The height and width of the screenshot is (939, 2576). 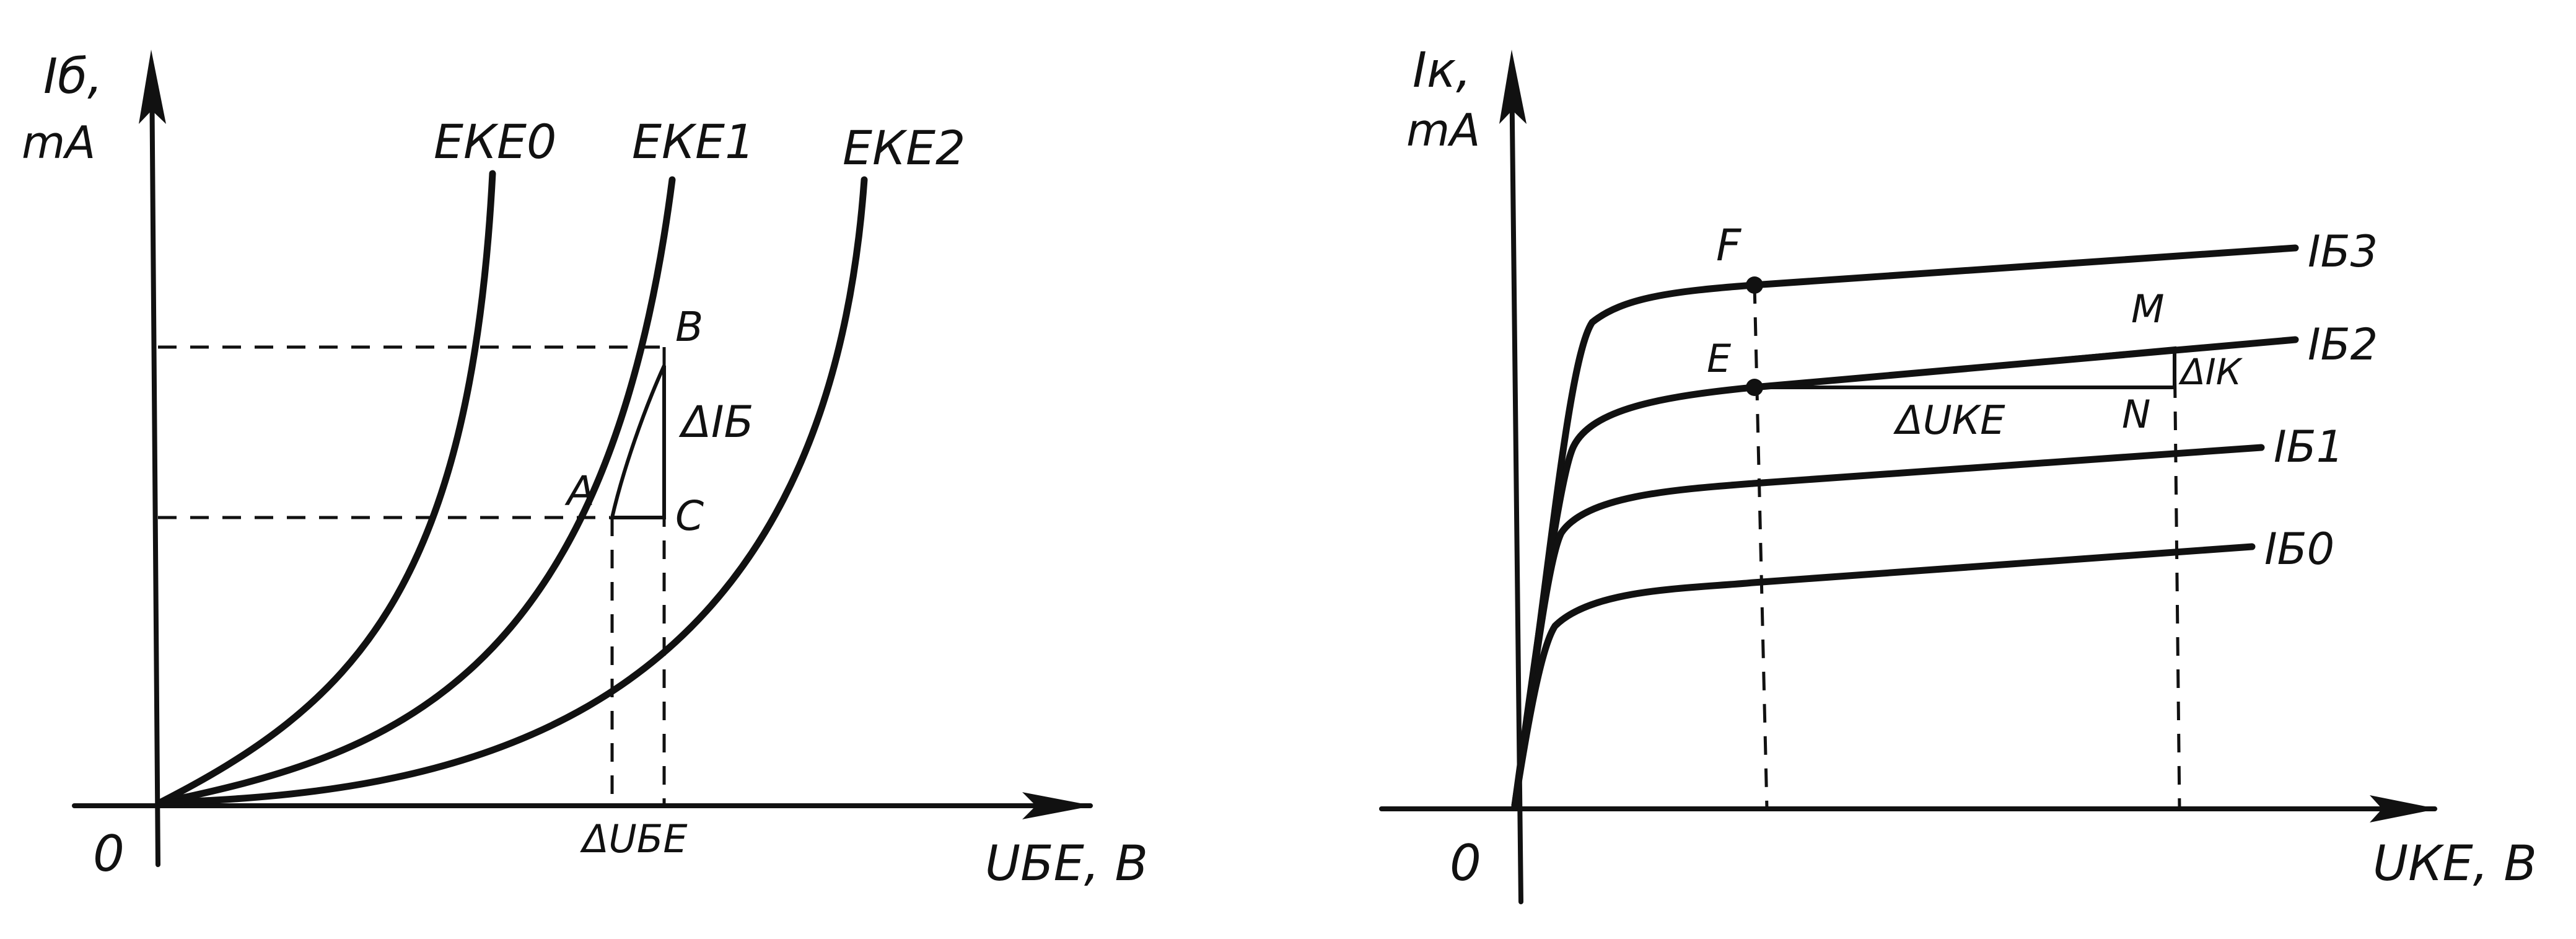 What do you see at coordinates (579, 491) in the screenshot?
I see `left-point-label-a: A` at bounding box center [579, 491].